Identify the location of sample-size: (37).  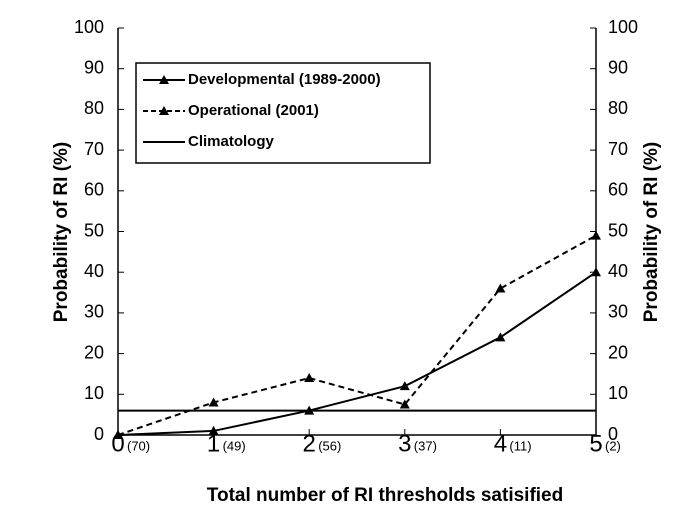
(425, 445).